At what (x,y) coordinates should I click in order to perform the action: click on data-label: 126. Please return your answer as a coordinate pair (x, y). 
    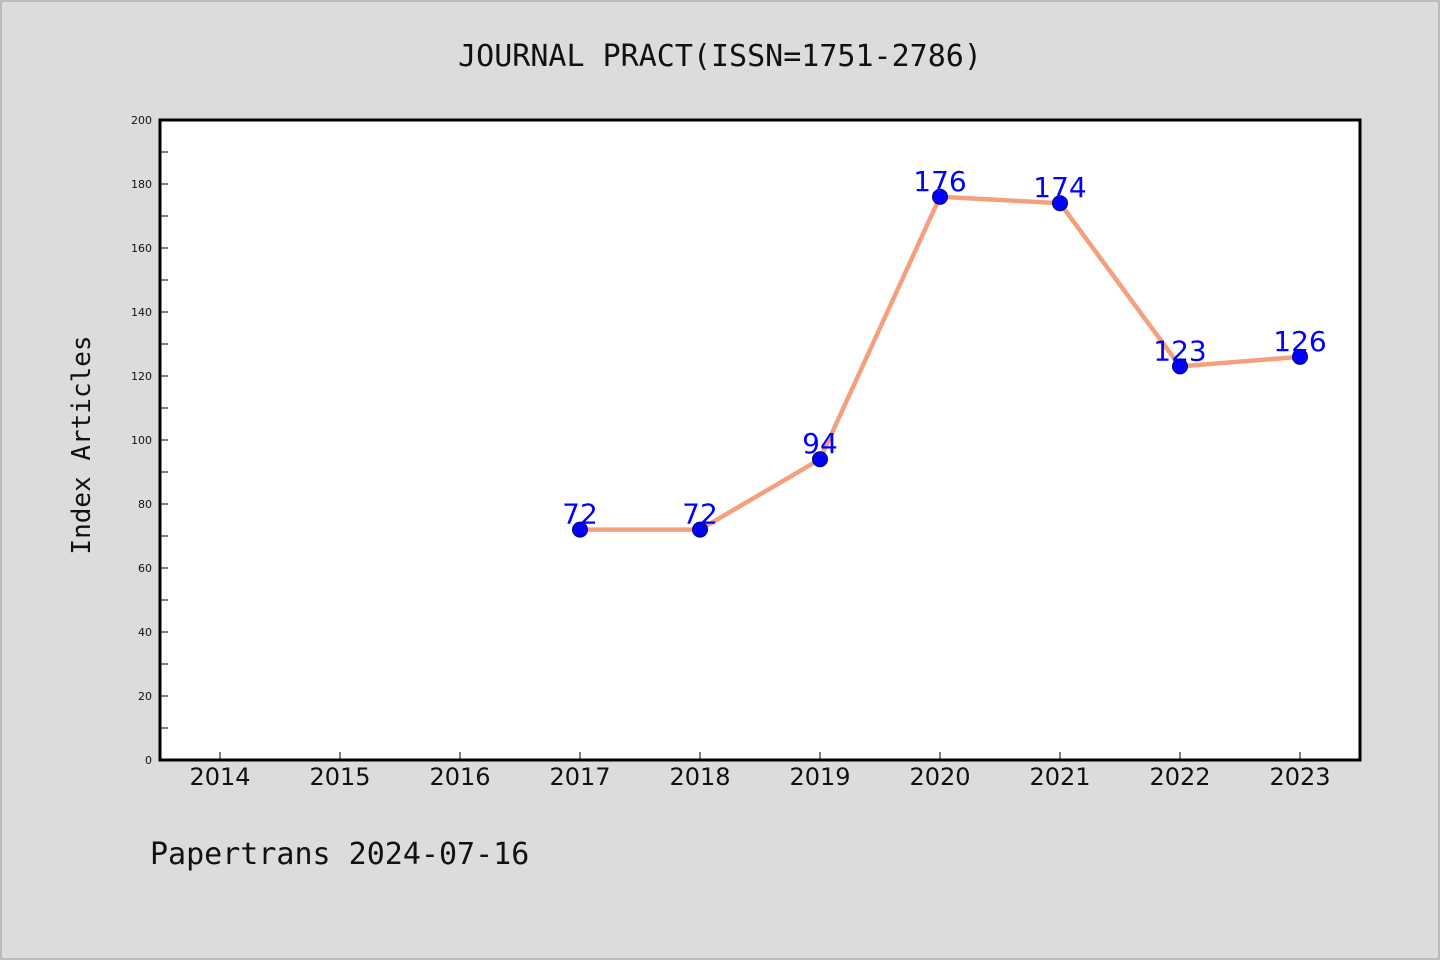
    Looking at the image, I should click on (1299, 341).